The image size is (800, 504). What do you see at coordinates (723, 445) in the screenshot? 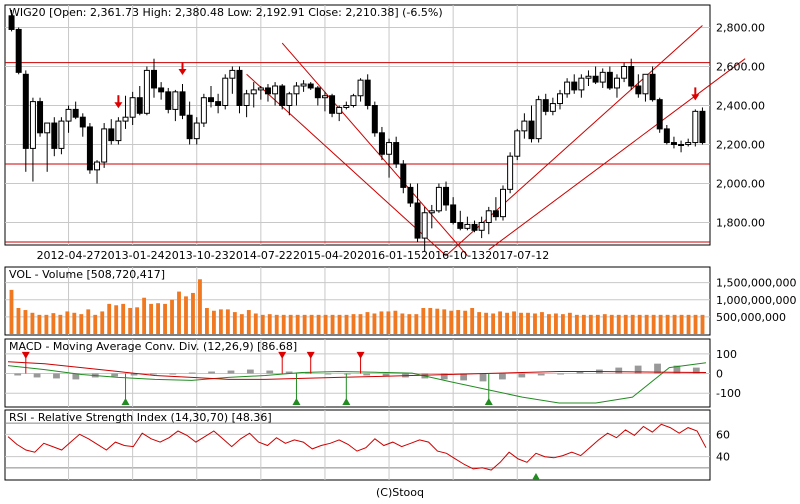
I see `rsi-y-axis: 40 60` at bounding box center [723, 445].